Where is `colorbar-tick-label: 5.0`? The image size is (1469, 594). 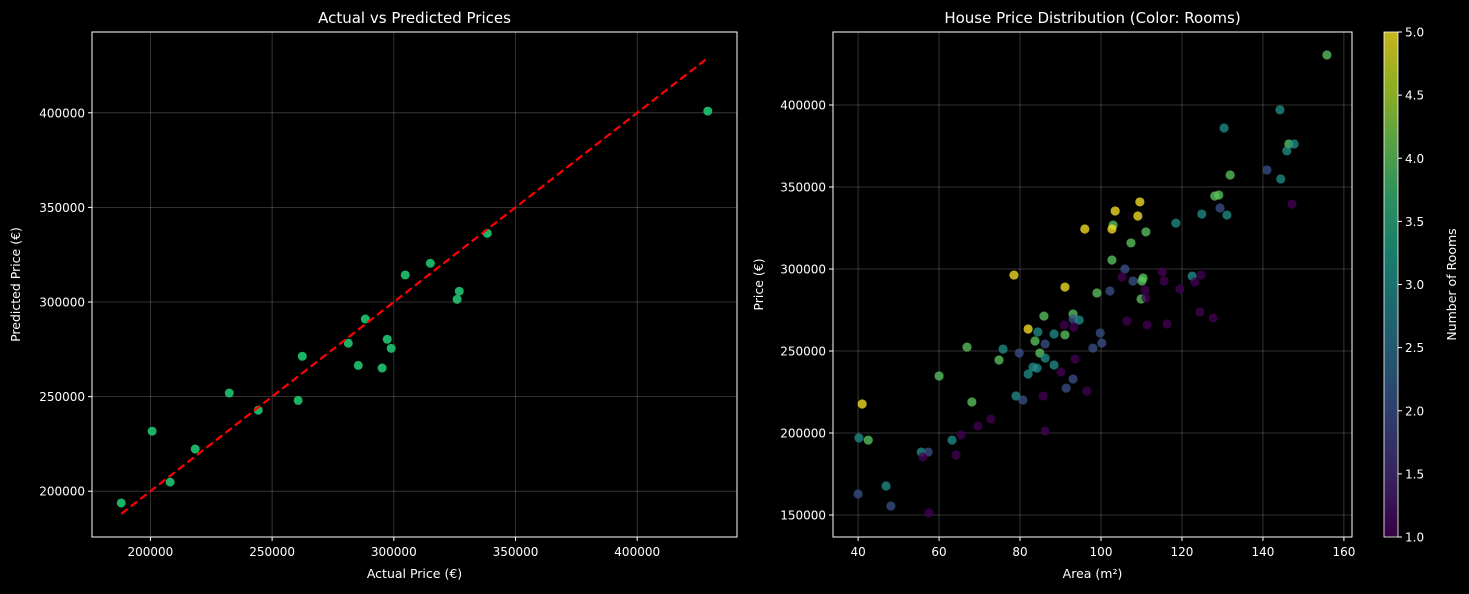 colorbar-tick-label: 5.0 is located at coordinates (1414, 33).